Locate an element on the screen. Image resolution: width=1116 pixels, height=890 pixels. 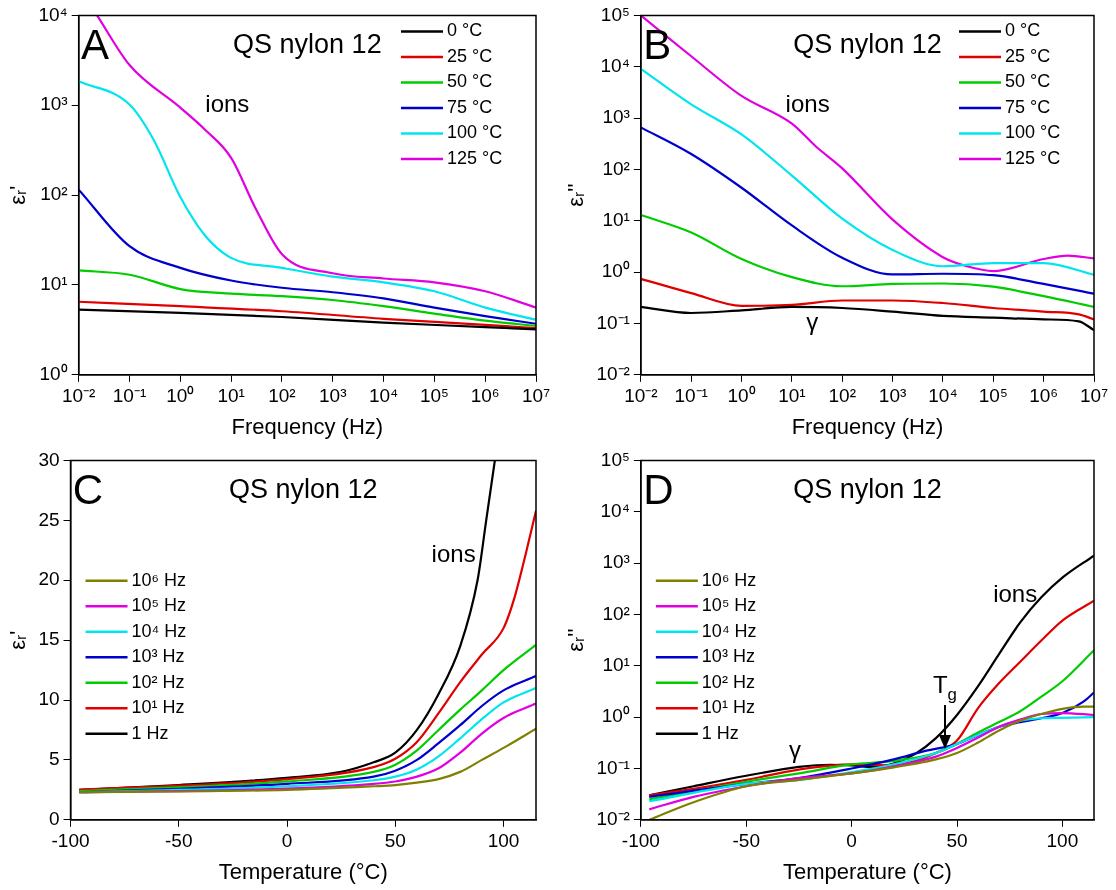
y-tick-label: 10 is located at coordinates (49, 699).